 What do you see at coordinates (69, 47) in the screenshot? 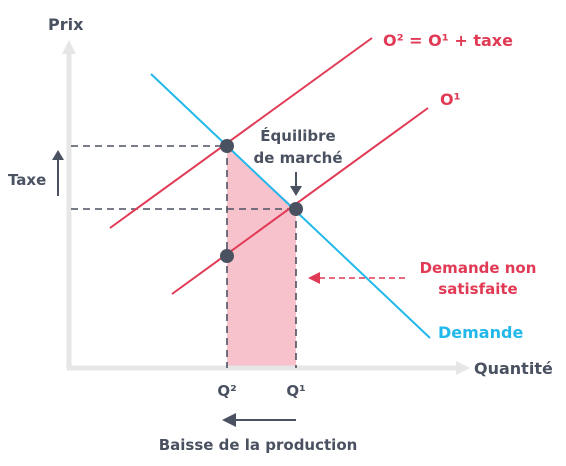
I see `y-axis-arrow-icon` at bounding box center [69, 47].